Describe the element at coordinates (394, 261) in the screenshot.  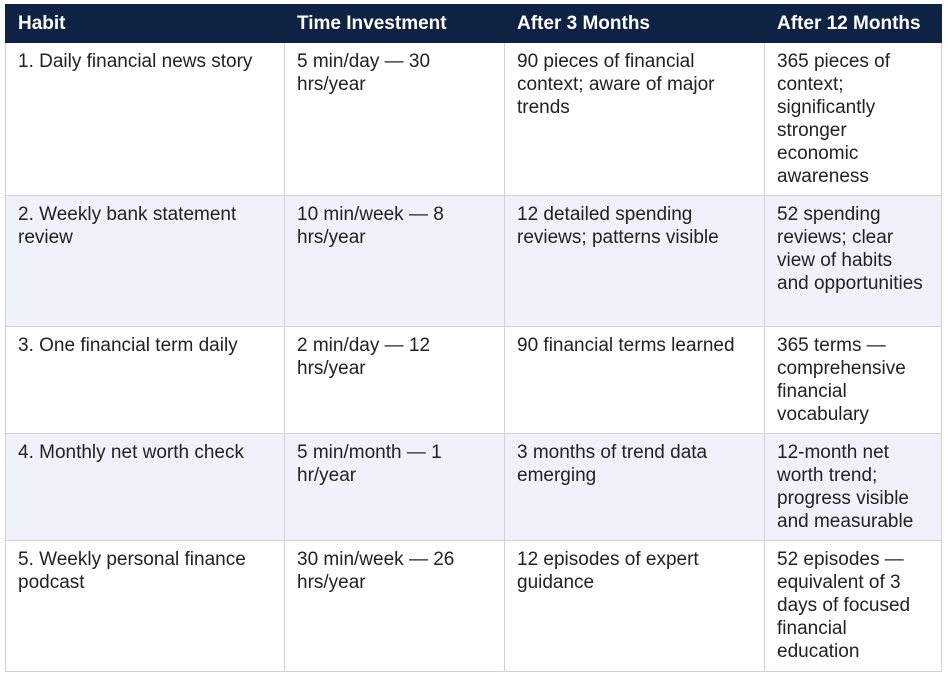
I see `table-cell: 10 min/week — 8 hrs/year` at that location.